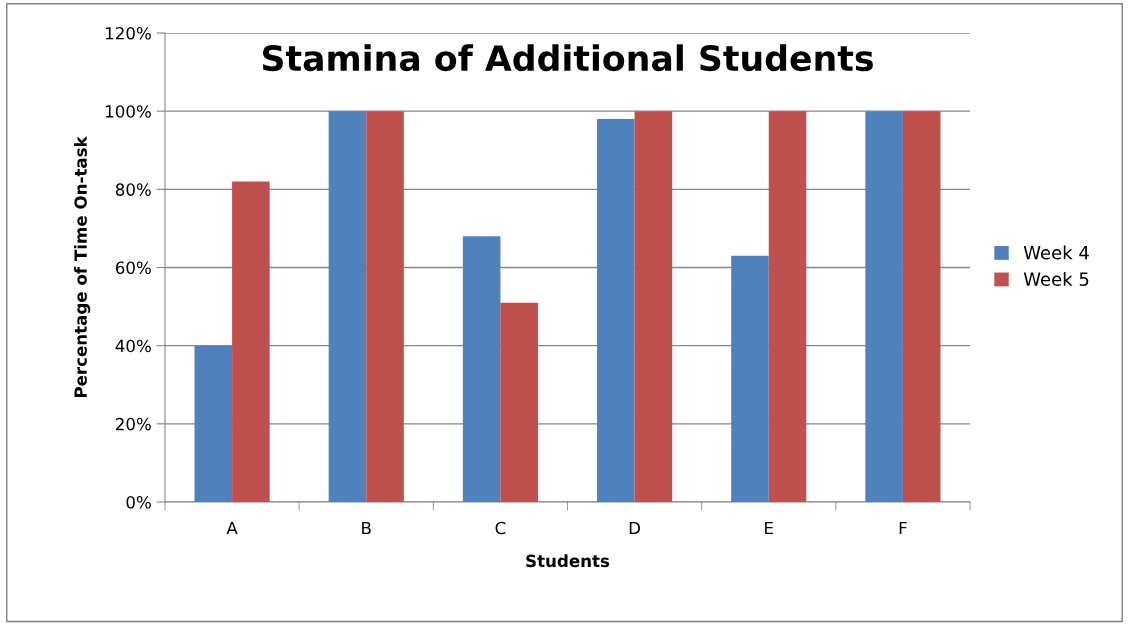 This screenshot has width=1129, height=624. Describe the element at coordinates (128, 33) in the screenshot. I see `y-tick-label: 120%` at that location.